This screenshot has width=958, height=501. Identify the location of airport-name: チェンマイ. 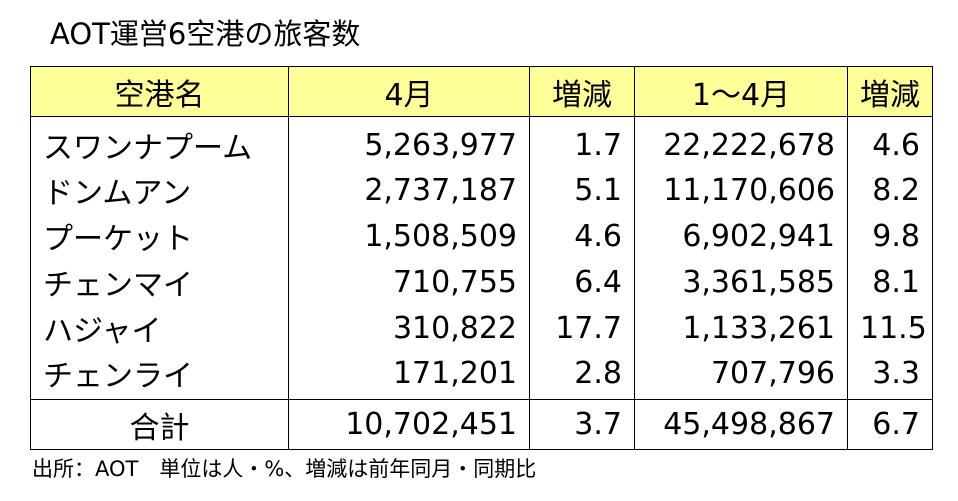
(159, 282).